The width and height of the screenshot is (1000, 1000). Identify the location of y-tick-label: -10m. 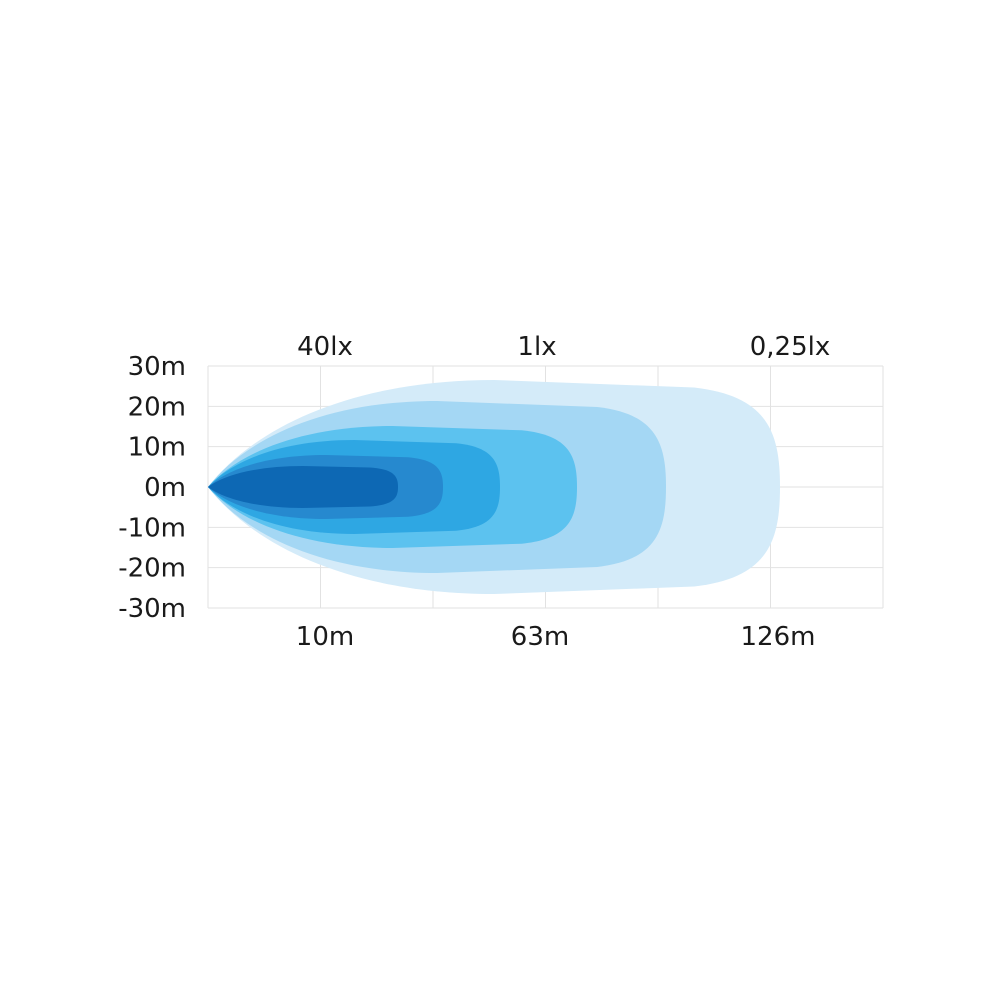
(152, 528).